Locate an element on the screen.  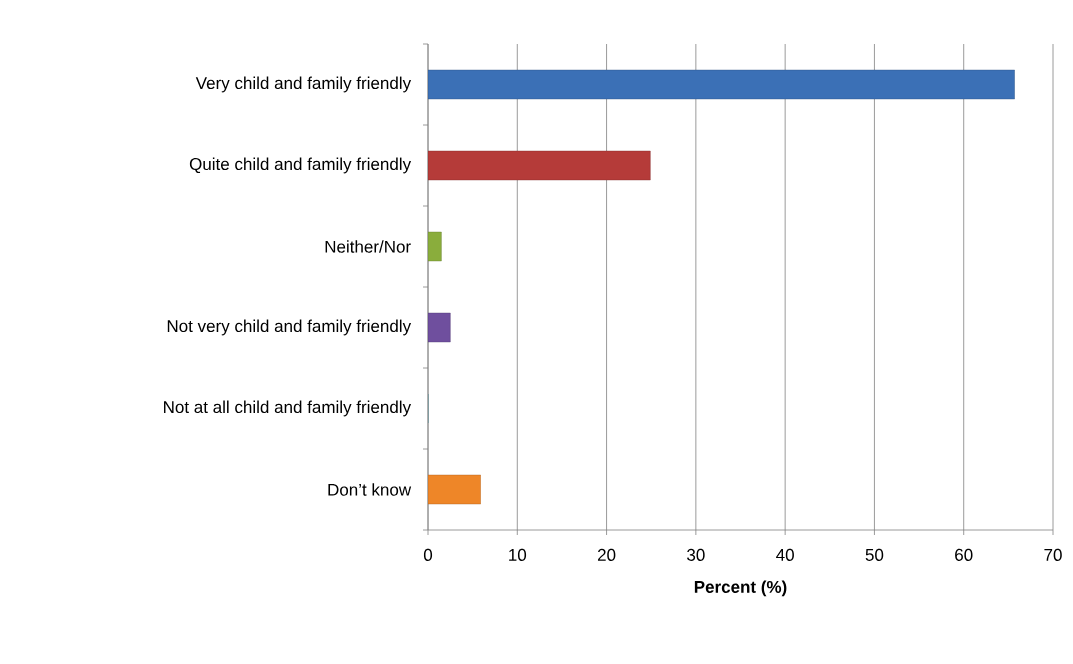
y-tick-label: Don’t know is located at coordinates (370, 489).